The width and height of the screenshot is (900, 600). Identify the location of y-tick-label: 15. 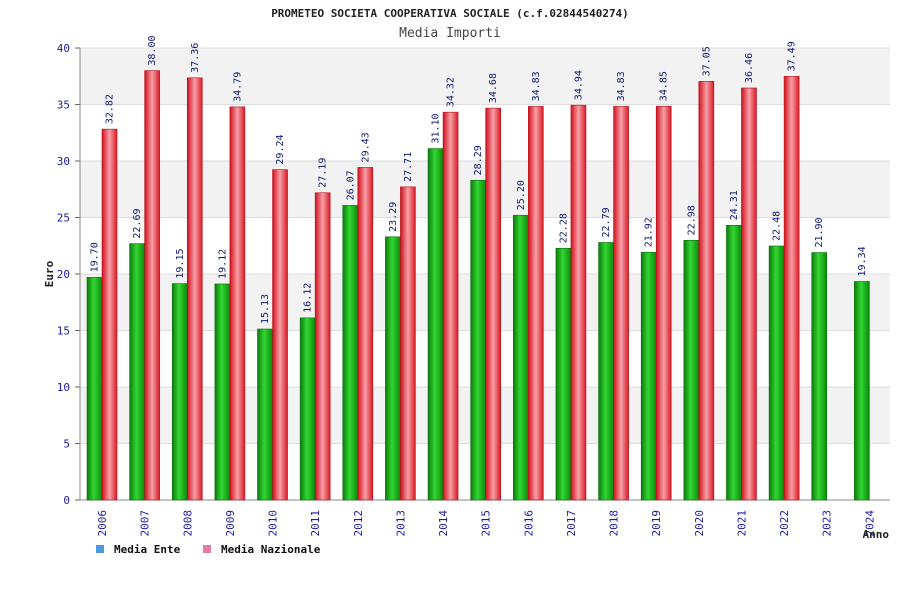
(63, 331).